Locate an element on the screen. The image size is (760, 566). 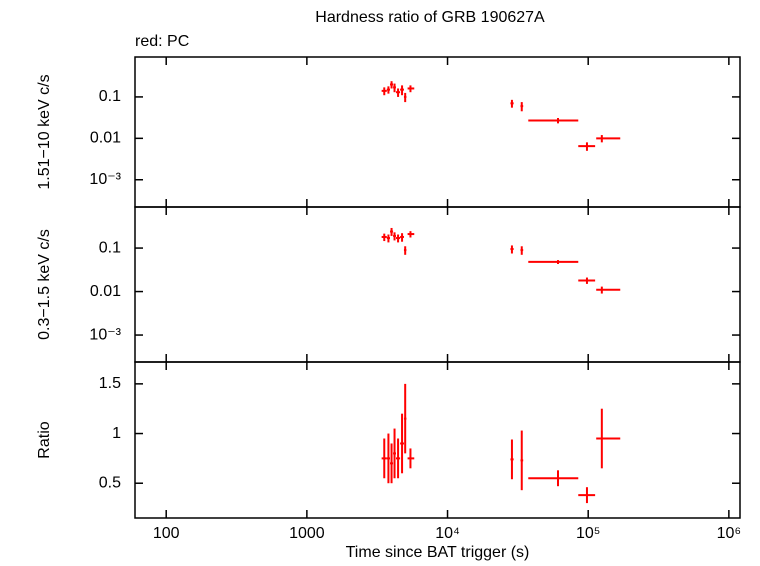
y-tick-label: 0.5 is located at coordinates (110, 482).